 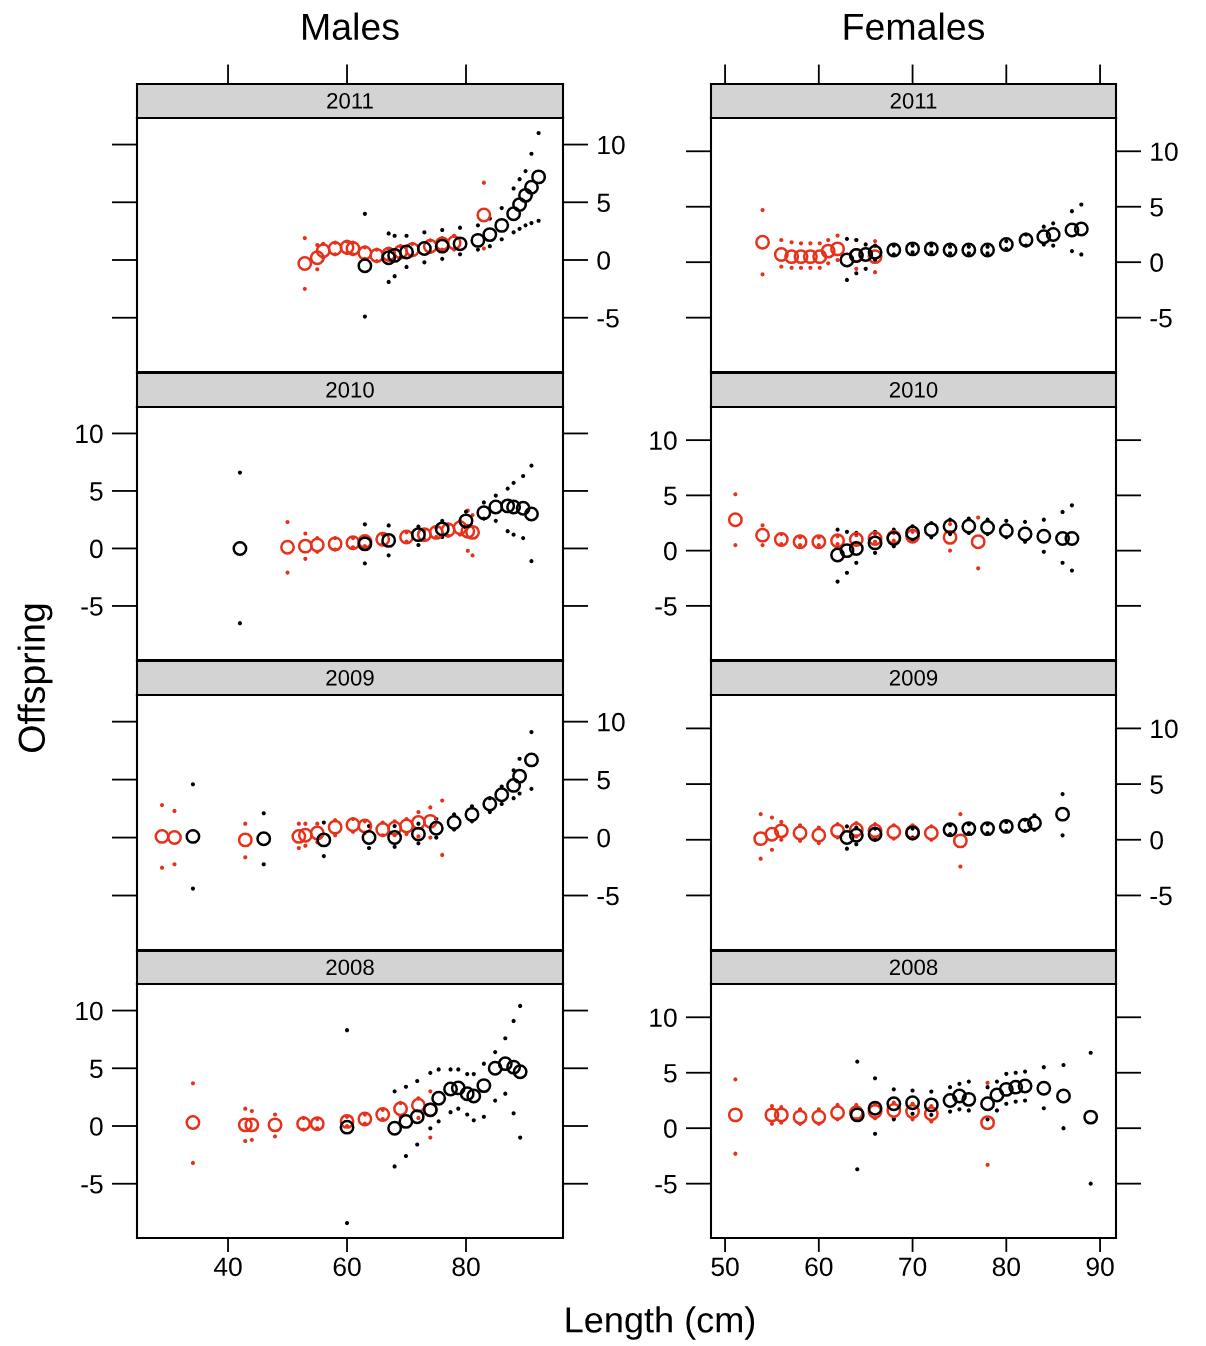 I want to click on x-tick-label: 70, so click(x=913, y=1267).